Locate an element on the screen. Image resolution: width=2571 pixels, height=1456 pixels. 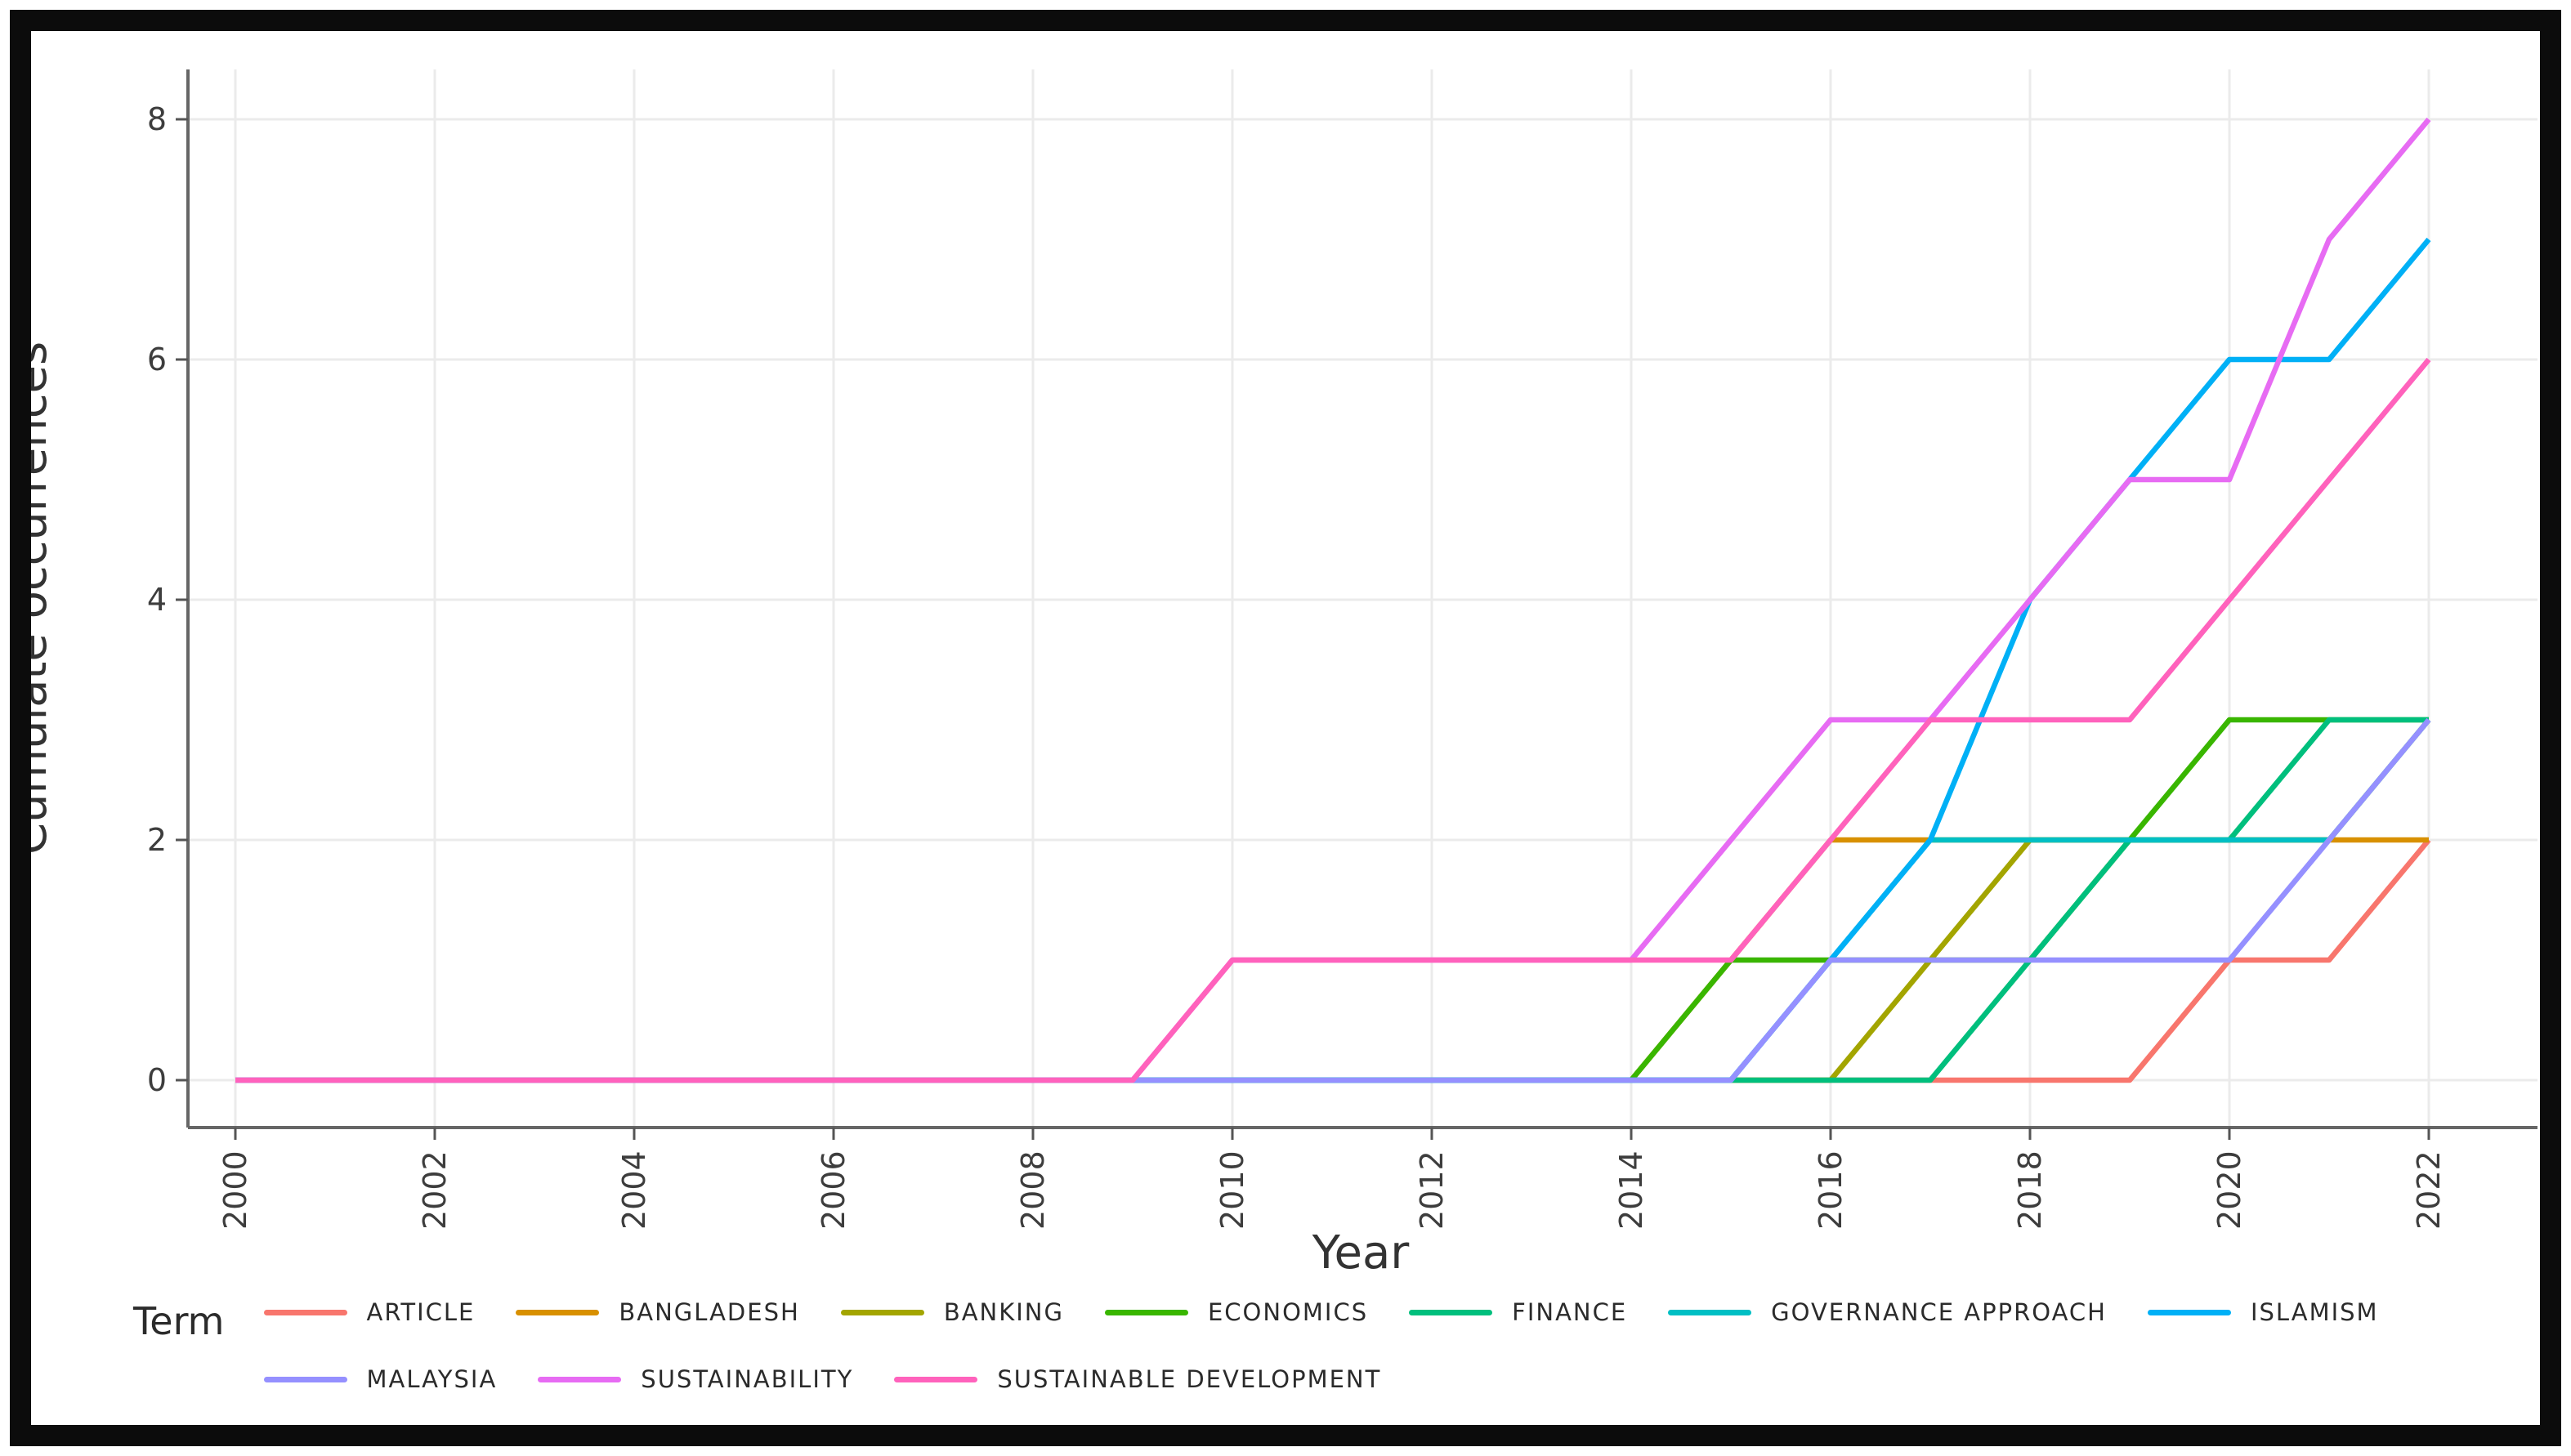
x-tick-label-2004: 2004 is located at coordinates (634, 1190).